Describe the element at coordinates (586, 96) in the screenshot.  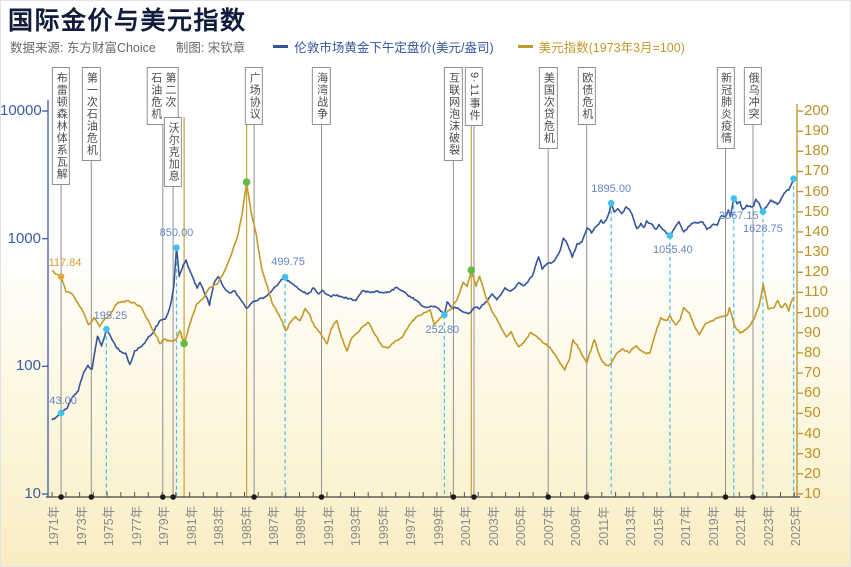
I see `event-label: 欧债危机` at that location.